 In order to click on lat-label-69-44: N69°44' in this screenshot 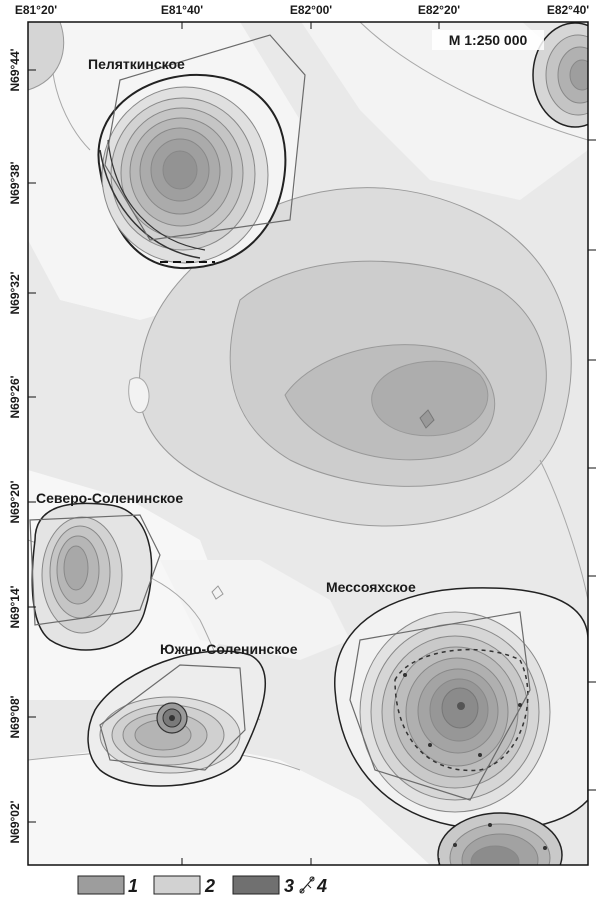, I will do `click(15, 69)`.